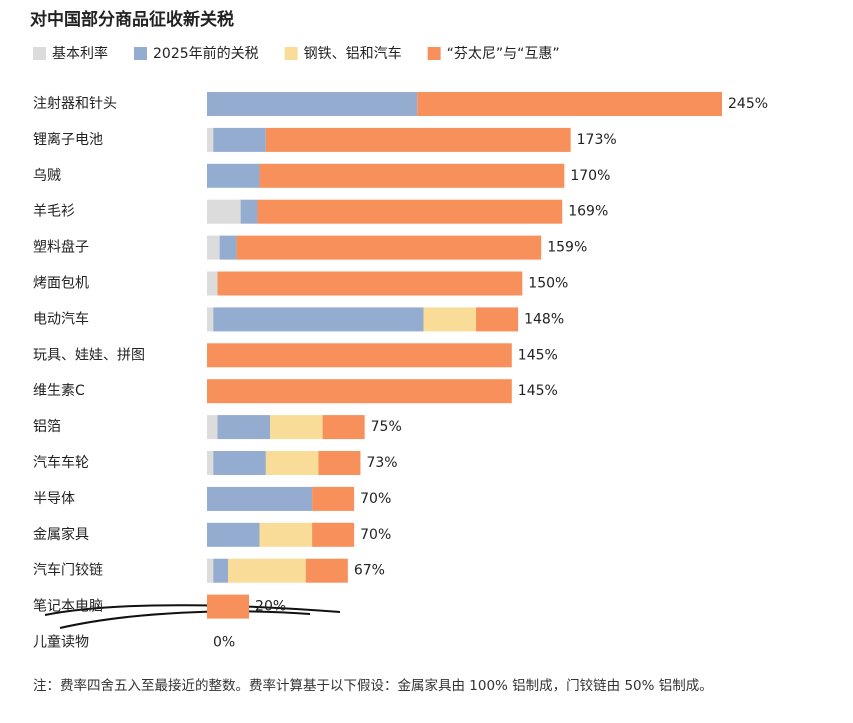 This screenshot has width=853, height=723. What do you see at coordinates (192, 616) in the screenshot?
I see `scribble` at bounding box center [192, 616].